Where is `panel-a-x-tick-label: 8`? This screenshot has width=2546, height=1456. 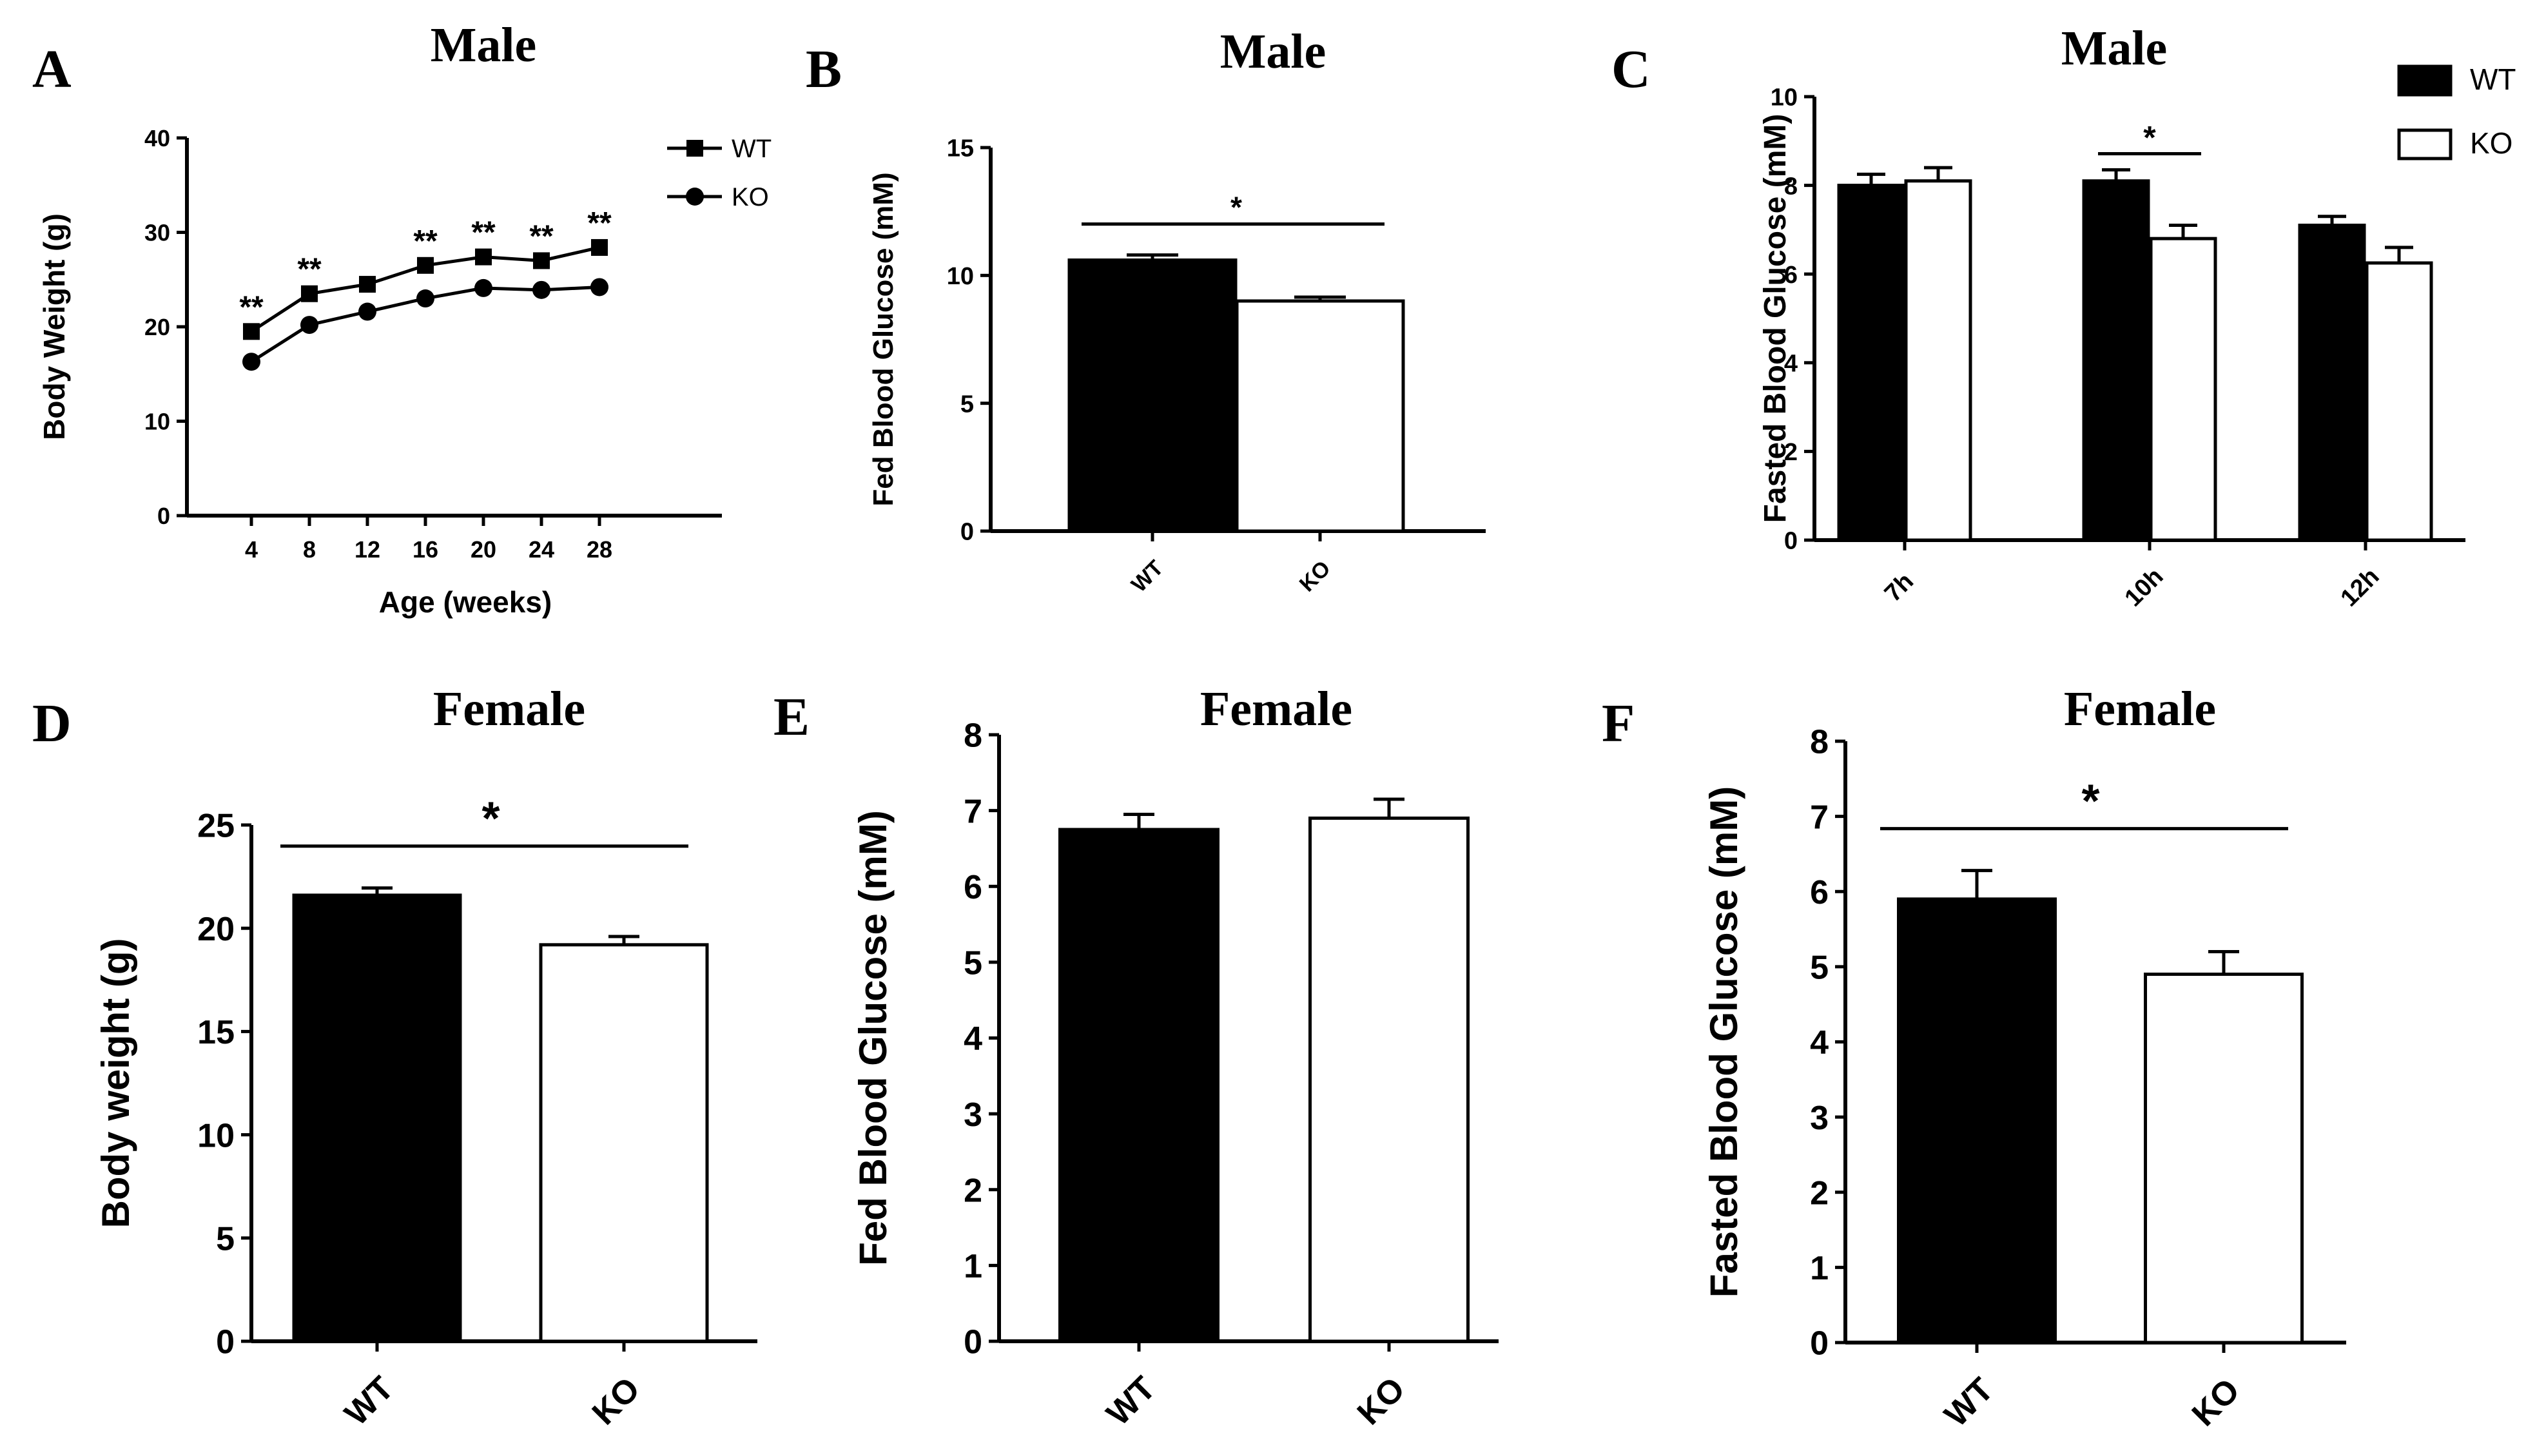 panel-a-x-tick-label: 8 is located at coordinates (309, 549).